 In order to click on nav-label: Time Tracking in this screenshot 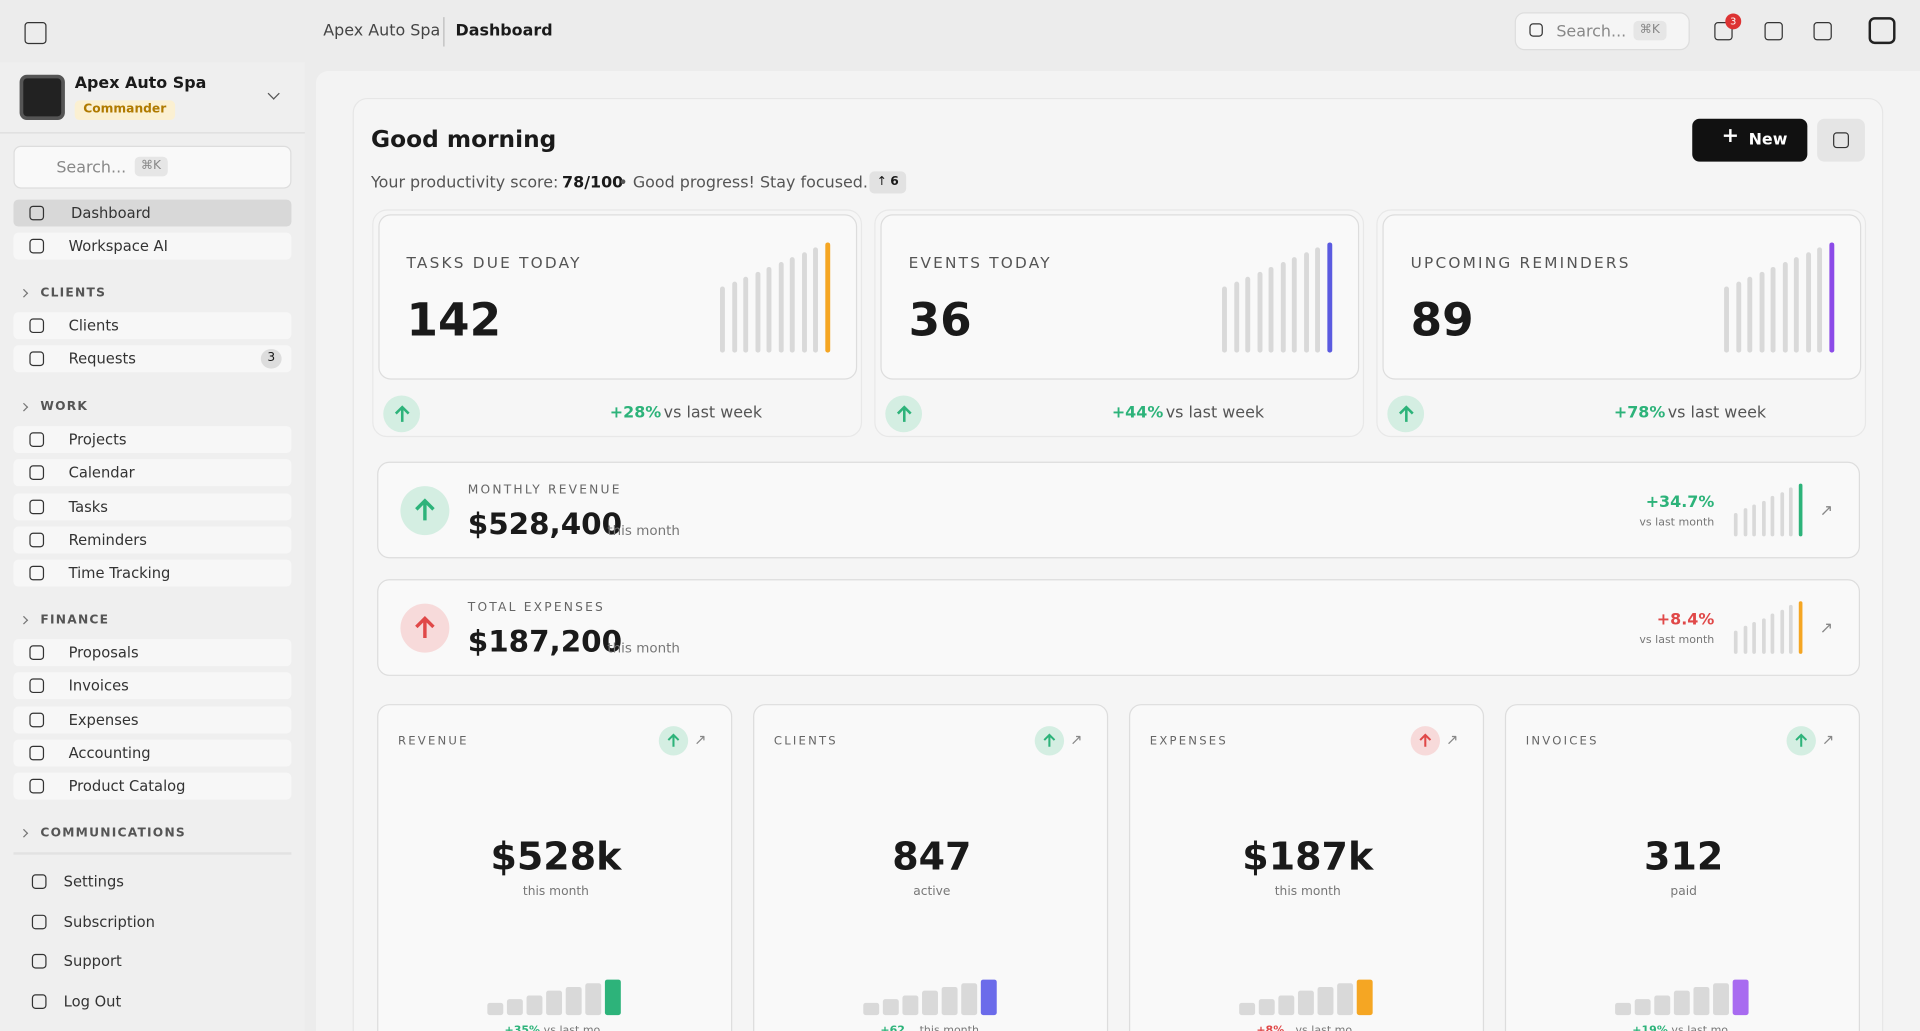, I will do `click(119, 573)`.